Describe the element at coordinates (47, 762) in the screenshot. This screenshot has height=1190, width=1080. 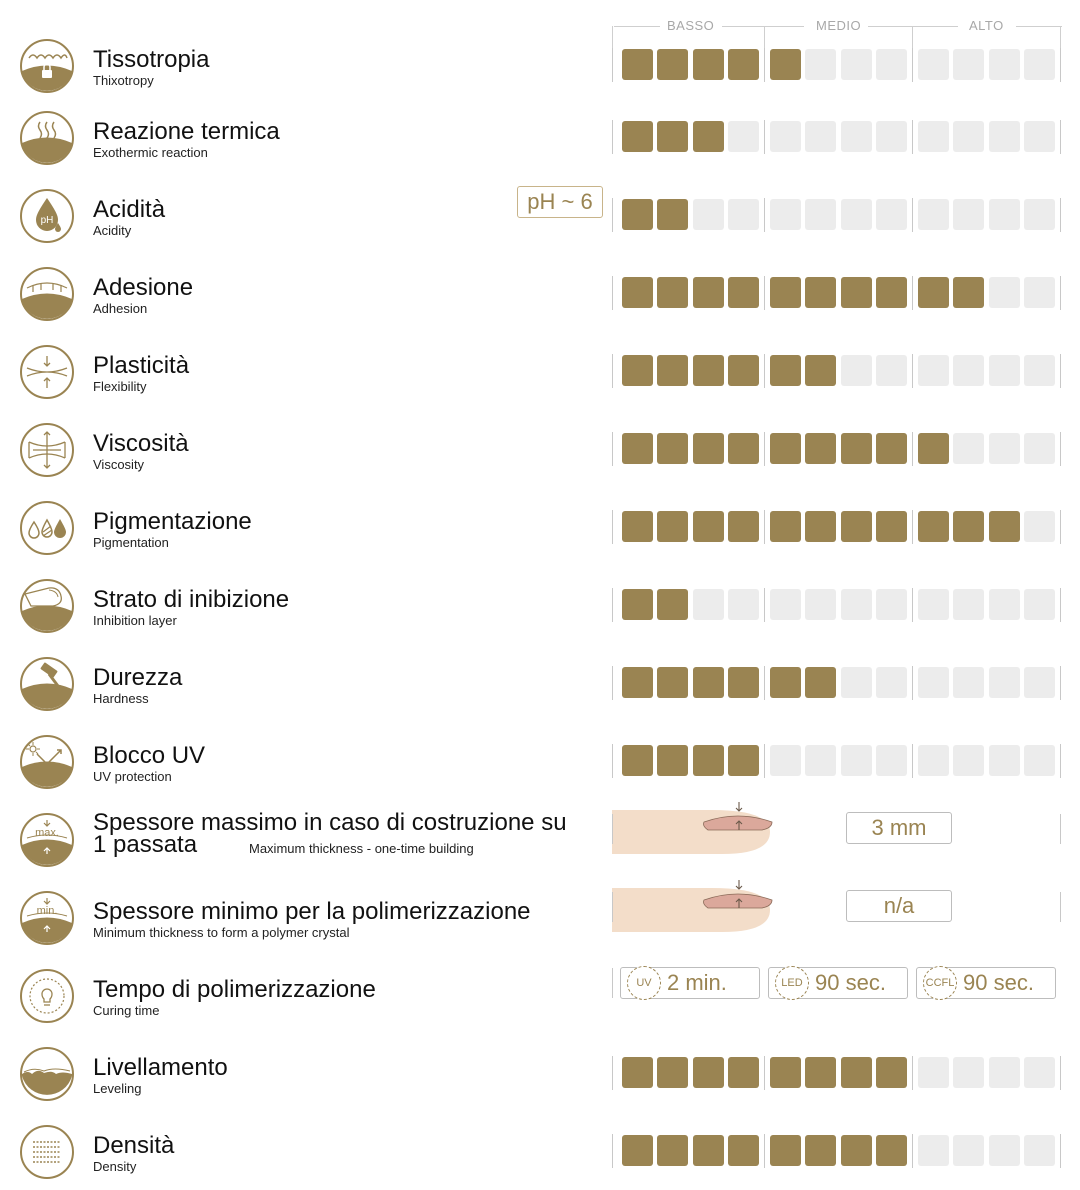
I see `uv-sun-arrow-icon` at that location.